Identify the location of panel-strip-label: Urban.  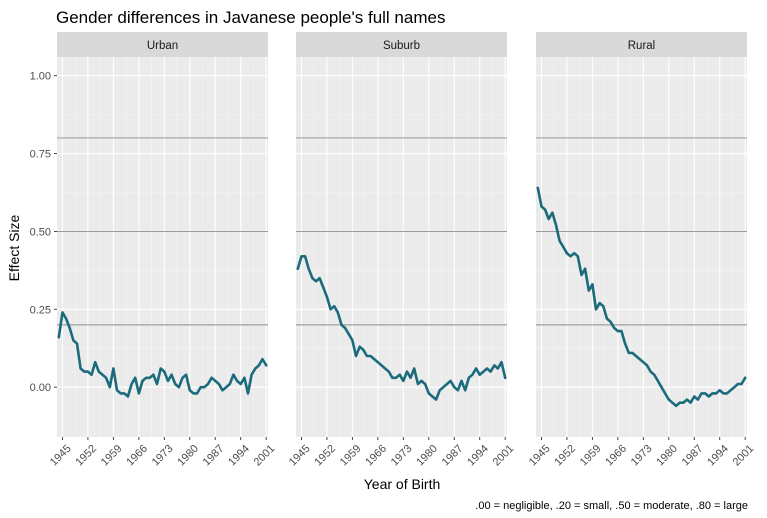
(162, 46).